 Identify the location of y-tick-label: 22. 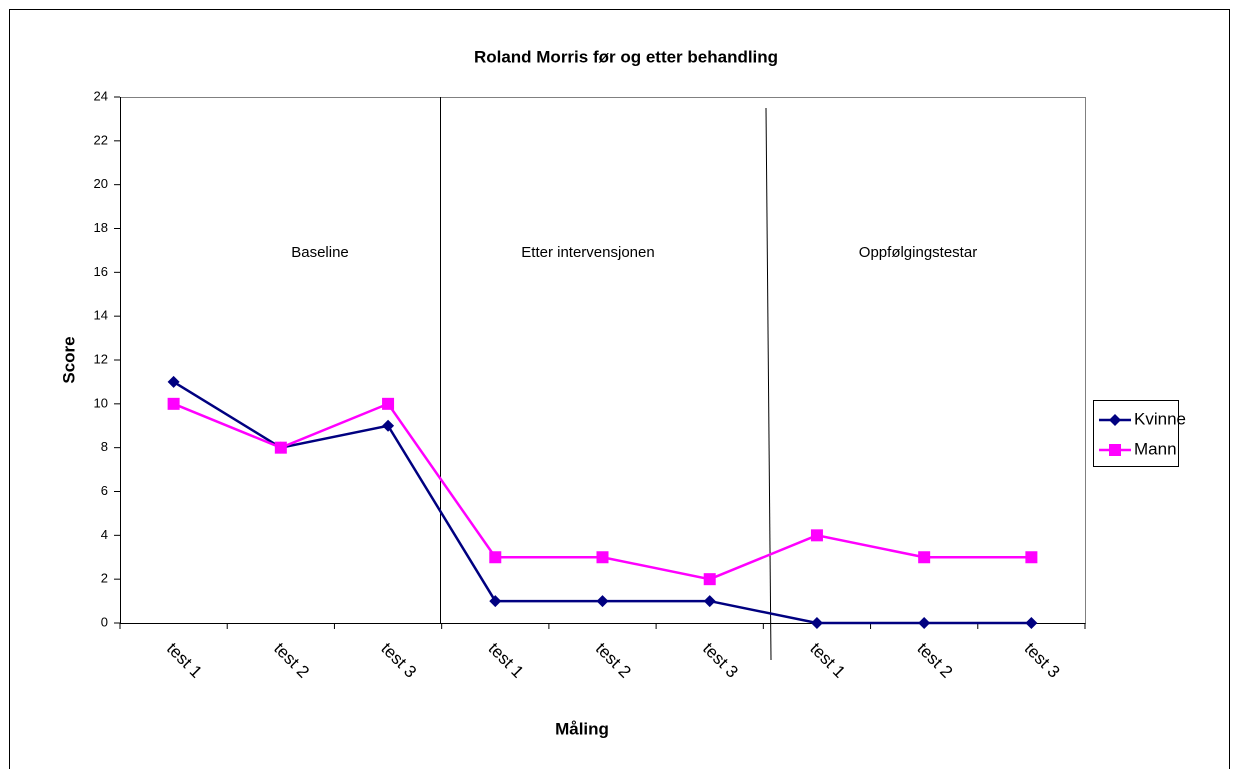
(101, 139).